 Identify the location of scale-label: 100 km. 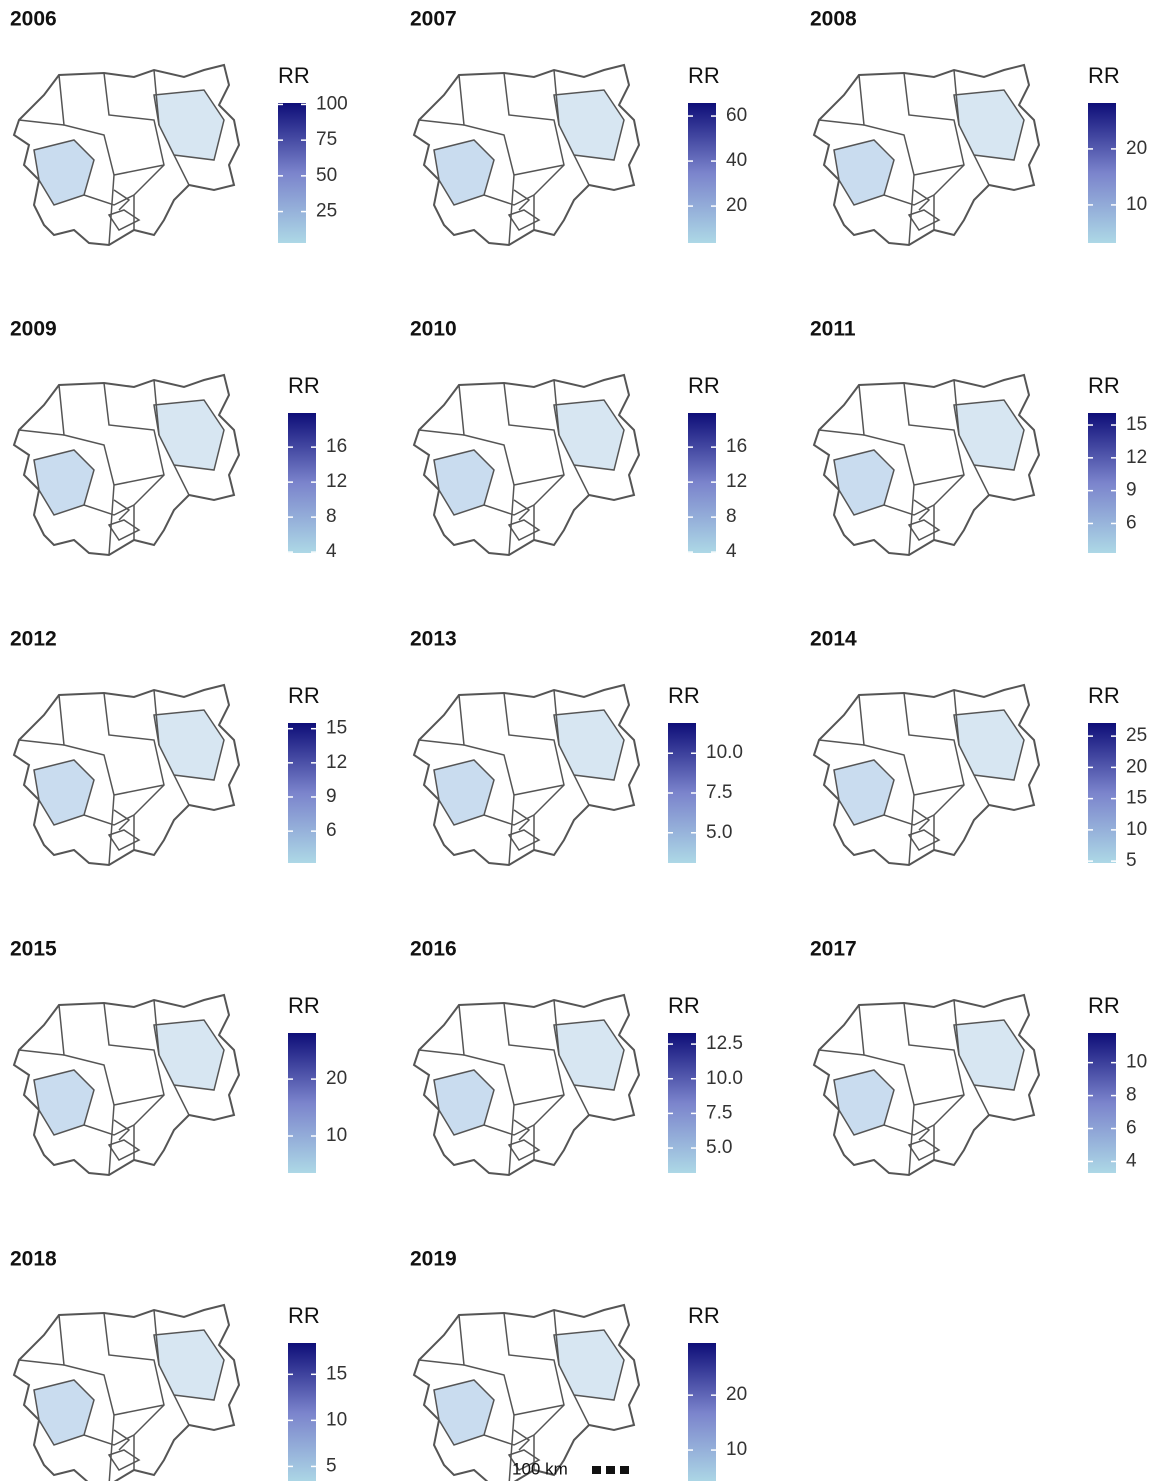
(540, 1468).